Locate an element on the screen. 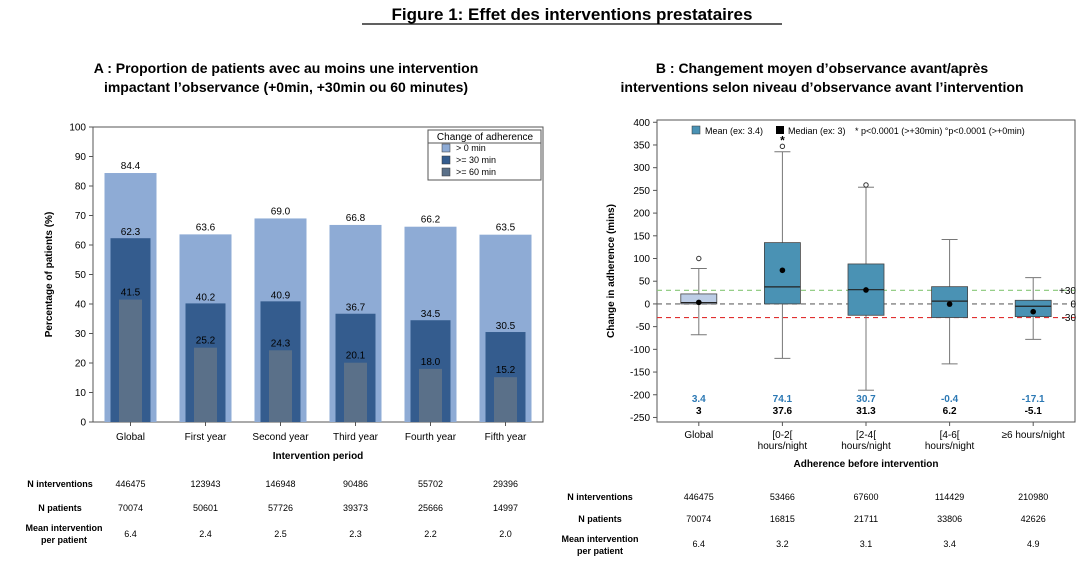  table-cell: 2.2 is located at coordinates (430, 534).